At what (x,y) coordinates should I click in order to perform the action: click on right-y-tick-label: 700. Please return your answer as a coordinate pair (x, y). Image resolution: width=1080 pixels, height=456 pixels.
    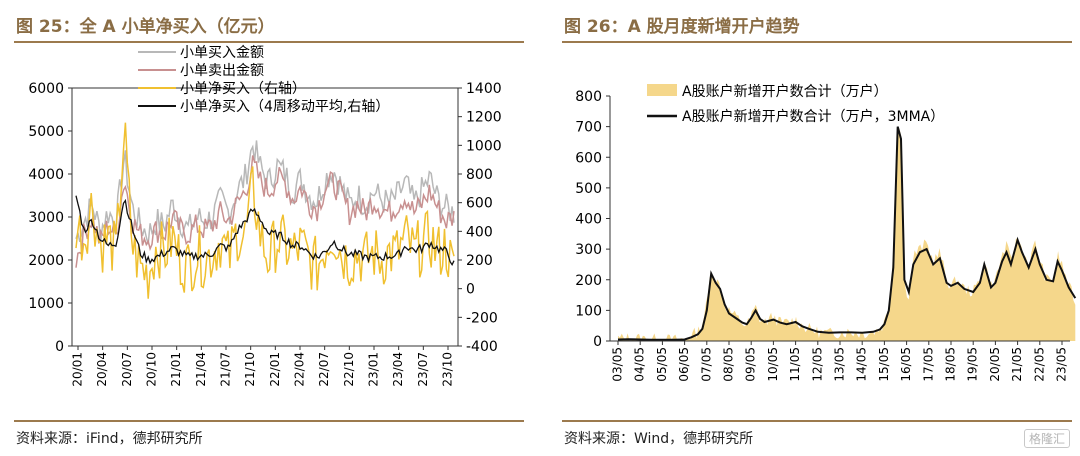
    Looking at the image, I should click on (588, 128).